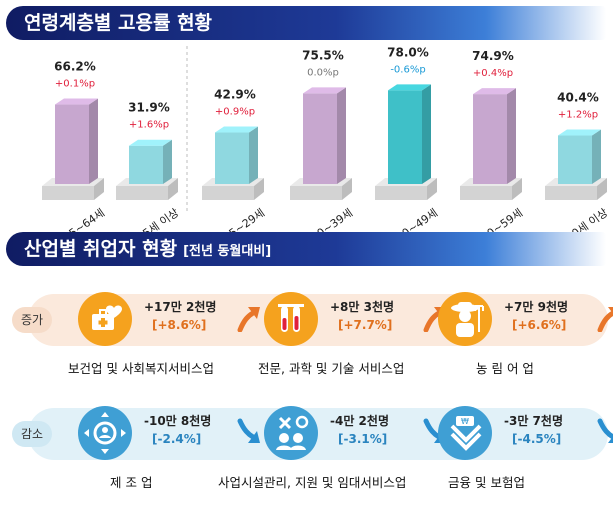  I want to click on section2-subtitle: [전년 동월대비], so click(227, 251).